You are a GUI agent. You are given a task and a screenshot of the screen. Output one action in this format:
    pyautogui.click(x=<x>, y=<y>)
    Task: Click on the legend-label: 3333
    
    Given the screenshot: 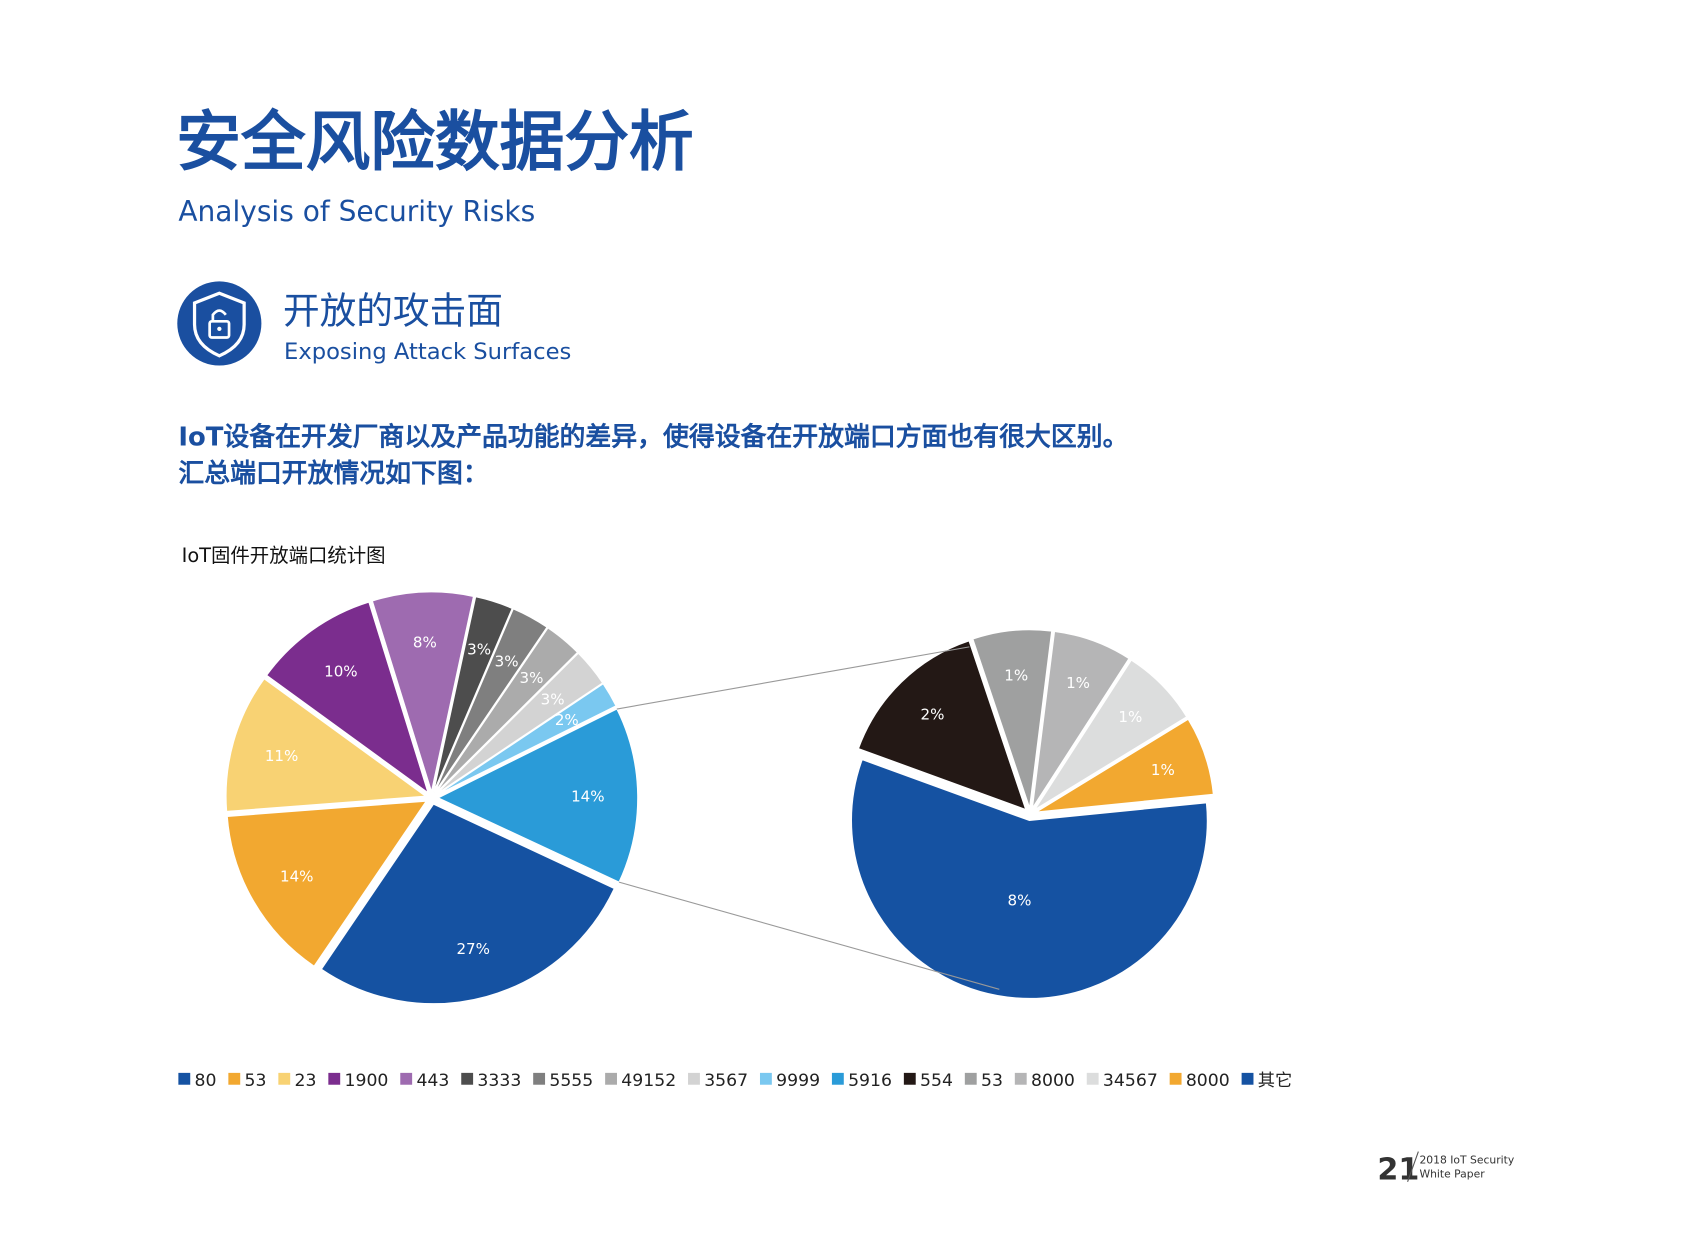 What is the action you would take?
    pyautogui.click(x=499, y=1081)
    